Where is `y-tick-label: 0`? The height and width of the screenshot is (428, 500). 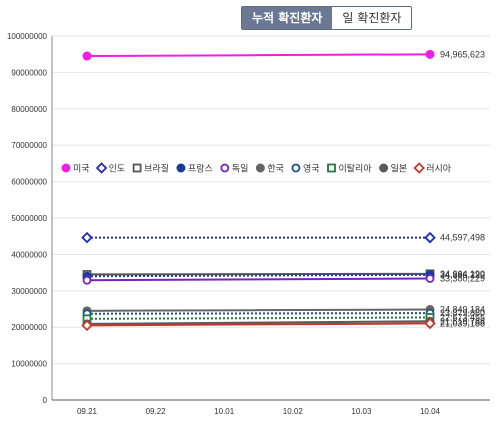 y-tick-label: 0 is located at coordinates (45, 400).